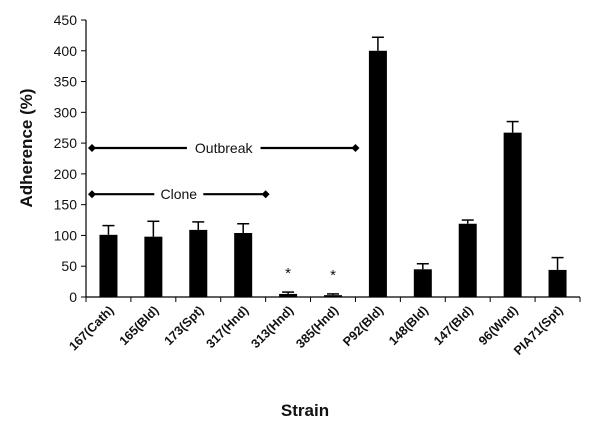 This screenshot has height=431, width=600. Describe the element at coordinates (228, 327) in the screenshot. I see `x-category-label: 317(Hnd)` at that location.